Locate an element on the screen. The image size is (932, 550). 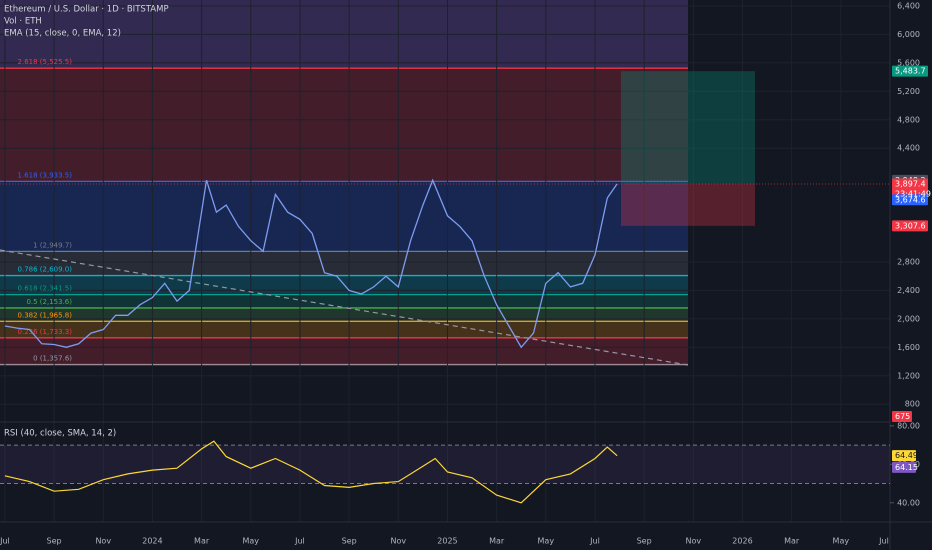
ema-label: EMA (15, close, 0, EMA, 12) is located at coordinates (62, 34).